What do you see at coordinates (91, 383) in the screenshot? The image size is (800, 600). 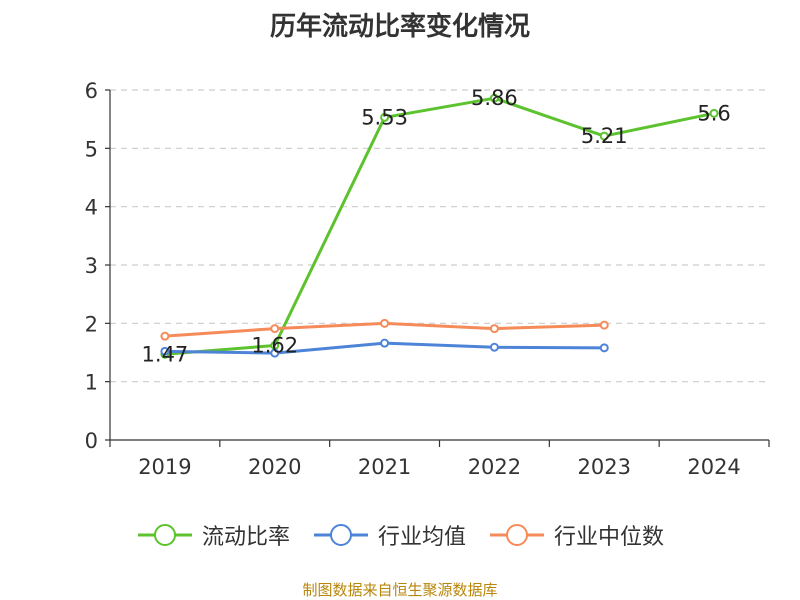 I see `y-tick-label: 1` at bounding box center [91, 383].